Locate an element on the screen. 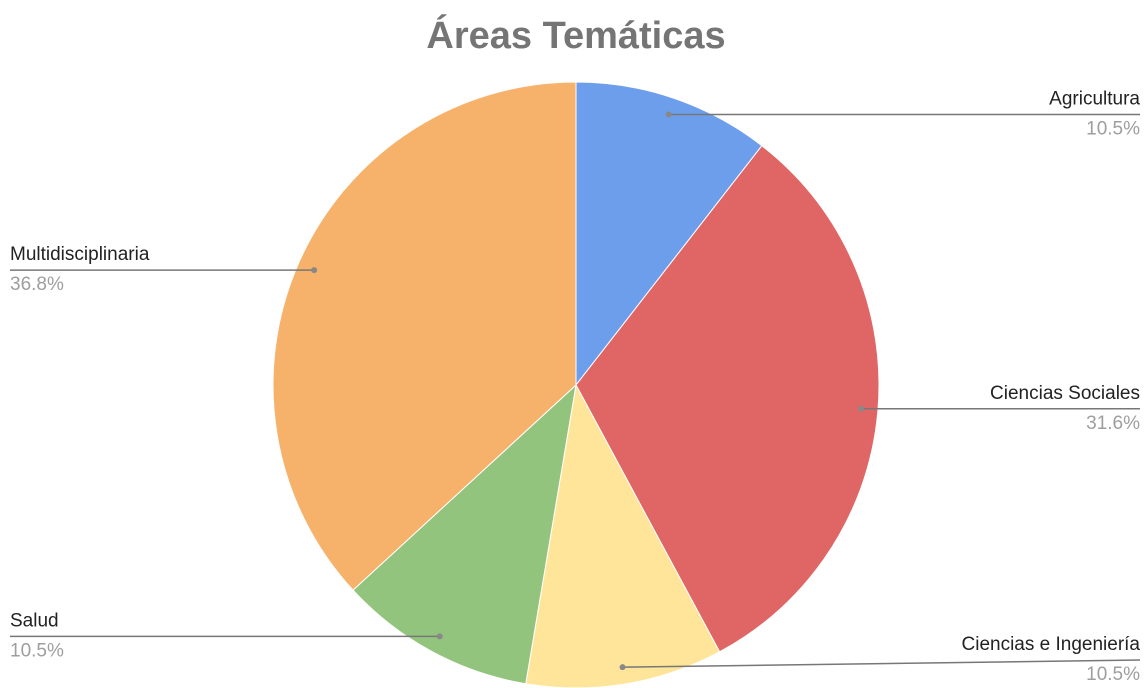  slice-label: Salud is located at coordinates (34, 620).